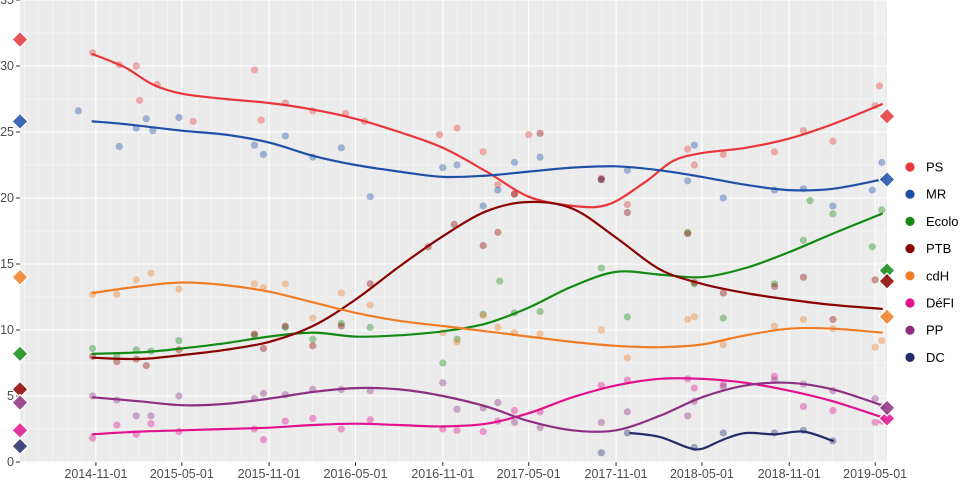 The width and height of the screenshot is (960, 480). I want to click on x-tick-label: 2015-11-01, so click(269, 473).